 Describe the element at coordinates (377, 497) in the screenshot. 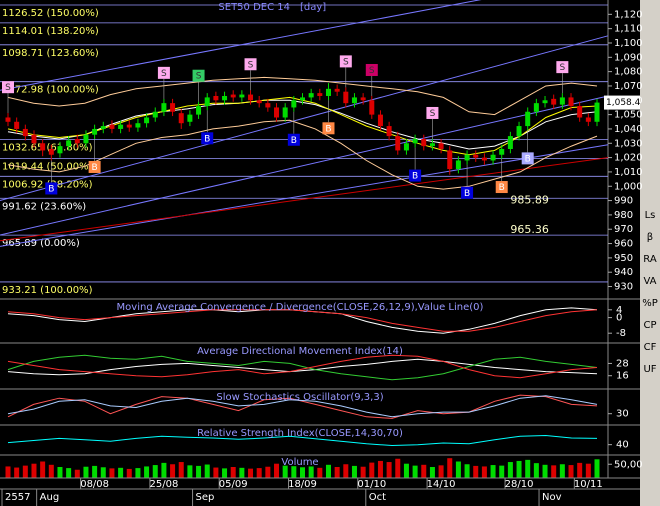

I see `x-tick-label: Oct` at that location.